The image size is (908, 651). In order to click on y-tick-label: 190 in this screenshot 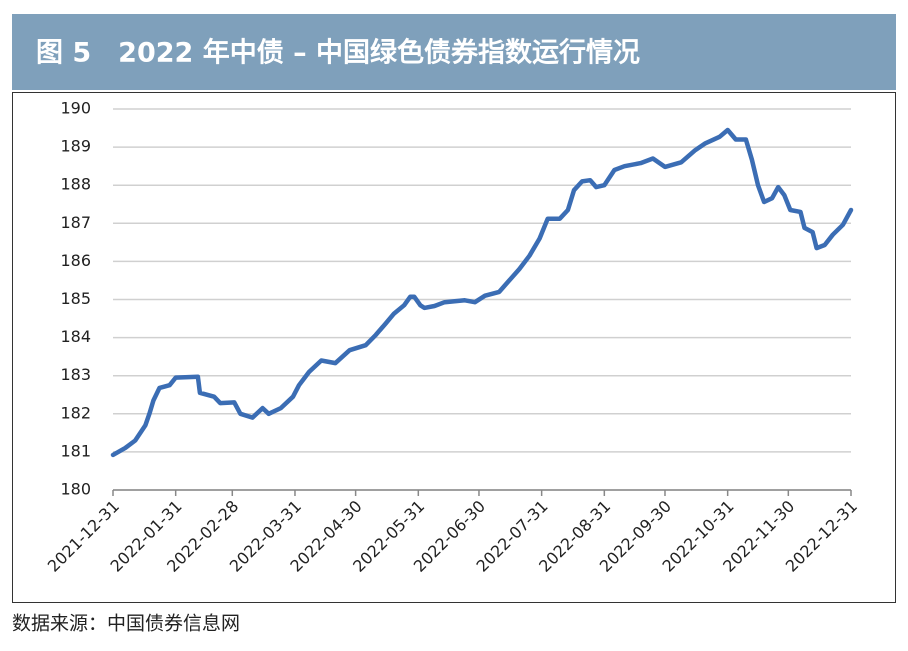, I will do `click(75, 108)`.